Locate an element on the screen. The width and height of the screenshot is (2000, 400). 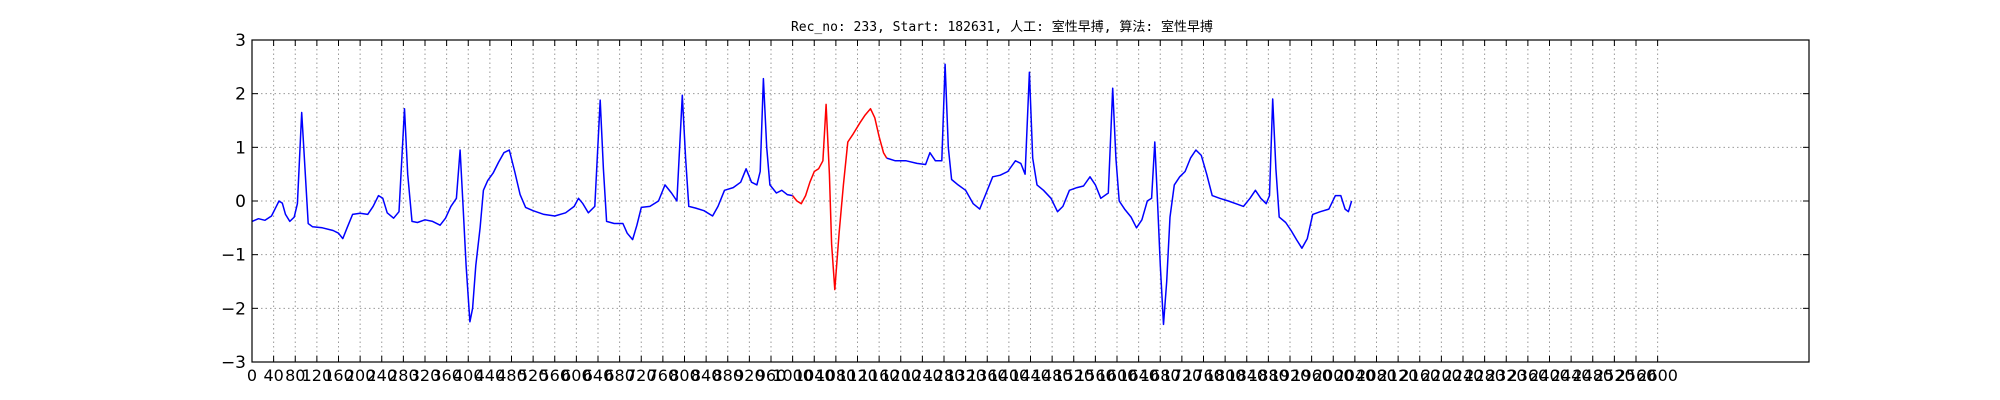
x-tick-label: 400 is located at coordinates (468, 375).